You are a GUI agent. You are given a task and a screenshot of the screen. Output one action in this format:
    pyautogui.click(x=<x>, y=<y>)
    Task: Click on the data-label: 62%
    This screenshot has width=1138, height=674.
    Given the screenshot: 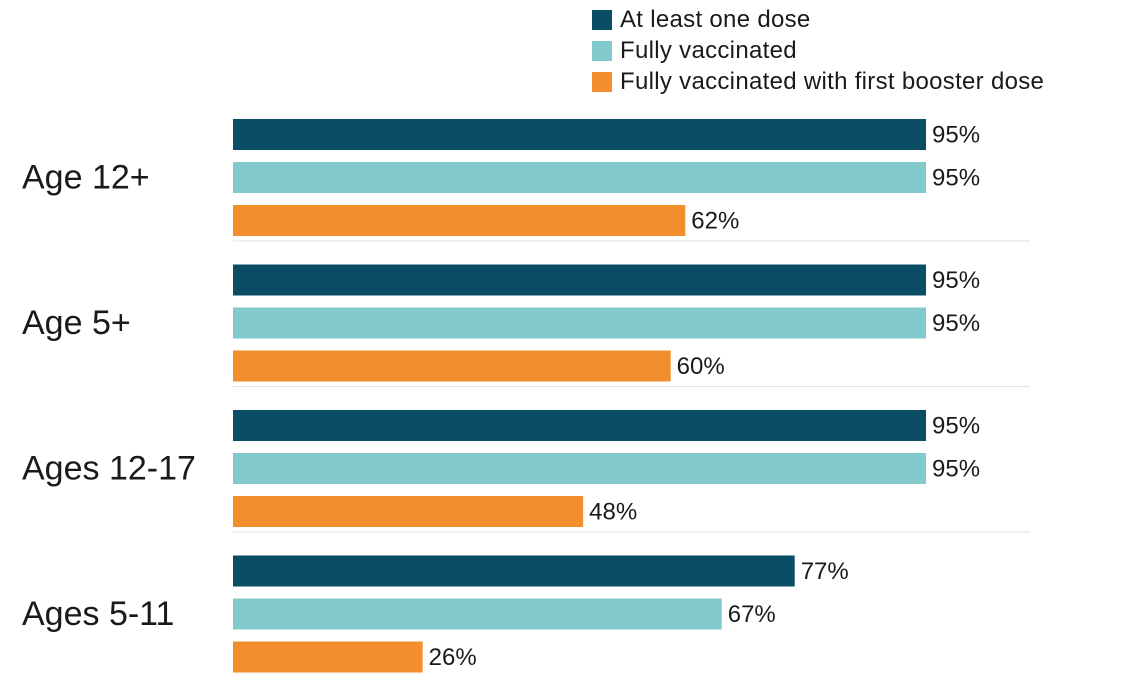 What is the action you would take?
    pyautogui.click(x=715, y=221)
    